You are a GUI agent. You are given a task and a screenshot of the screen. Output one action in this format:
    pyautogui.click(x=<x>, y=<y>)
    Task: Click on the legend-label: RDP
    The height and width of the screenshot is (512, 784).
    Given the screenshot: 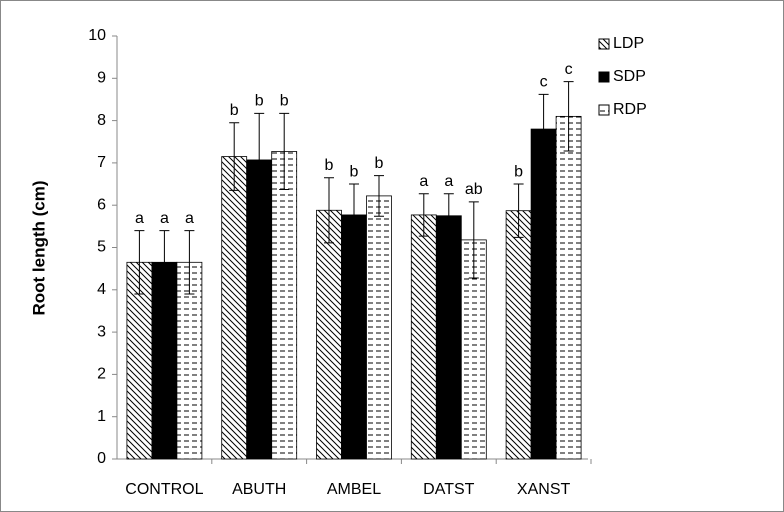 What is the action you would take?
    pyautogui.click(x=630, y=109)
    